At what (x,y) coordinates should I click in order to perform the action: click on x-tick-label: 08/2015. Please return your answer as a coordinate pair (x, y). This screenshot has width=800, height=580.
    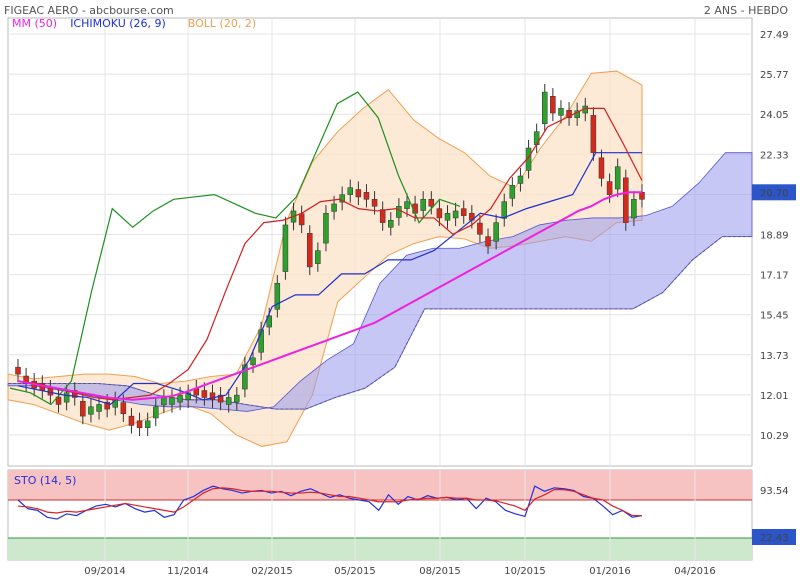
    Looking at the image, I should click on (440, 571).